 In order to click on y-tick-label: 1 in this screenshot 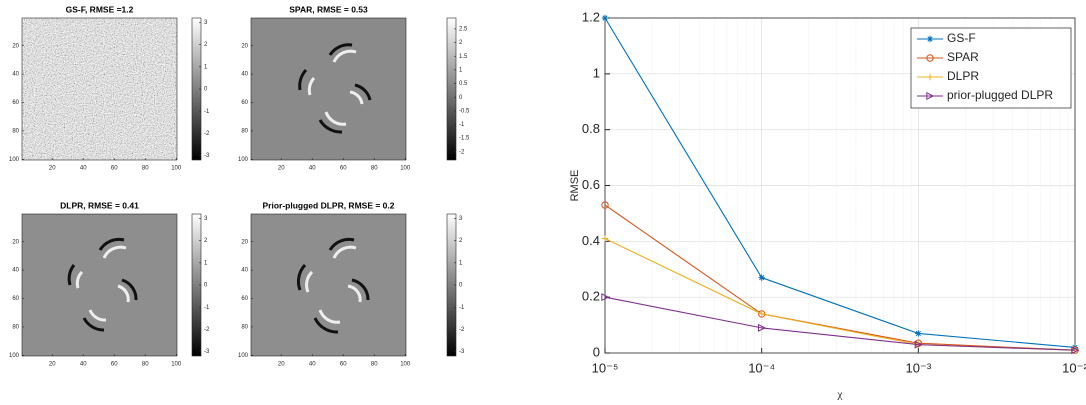, I will do `click(596, 72)`.